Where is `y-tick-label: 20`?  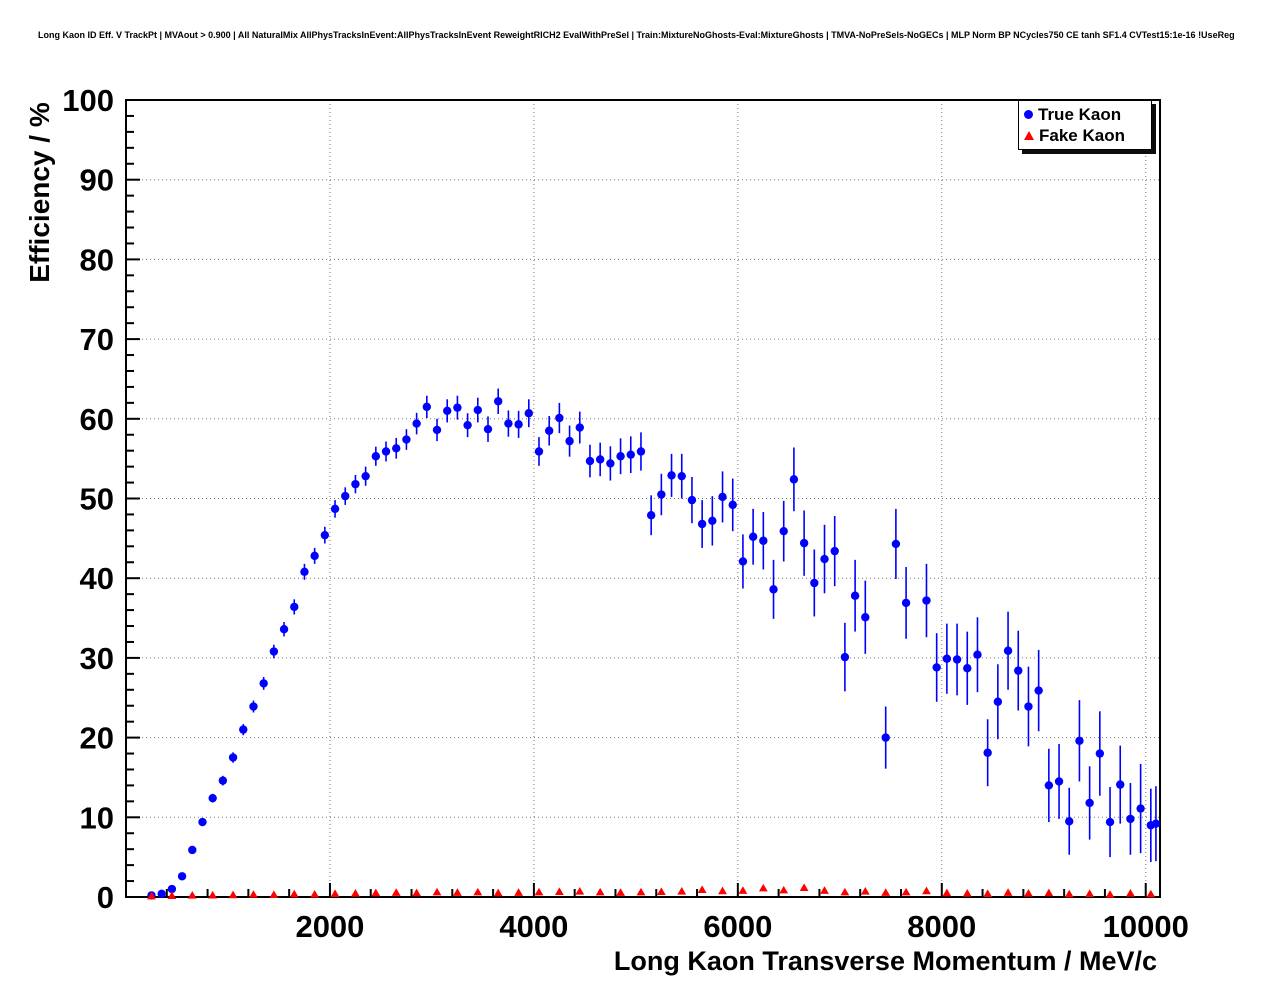 y-tick-label: 20 is located at coordinates (97, 738).